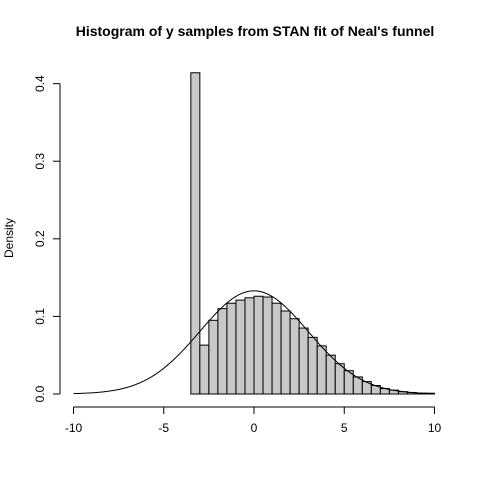  I want to click on x-tick-label: 0, so click(254, 428).